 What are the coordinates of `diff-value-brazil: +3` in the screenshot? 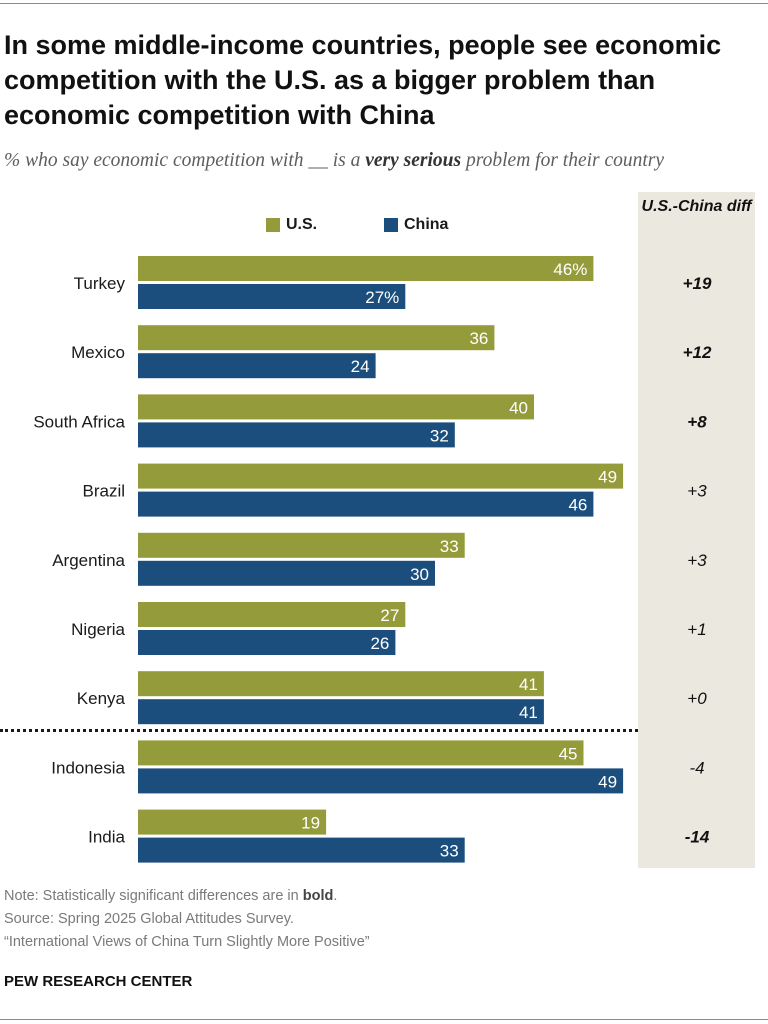 It's located at (697, 491).